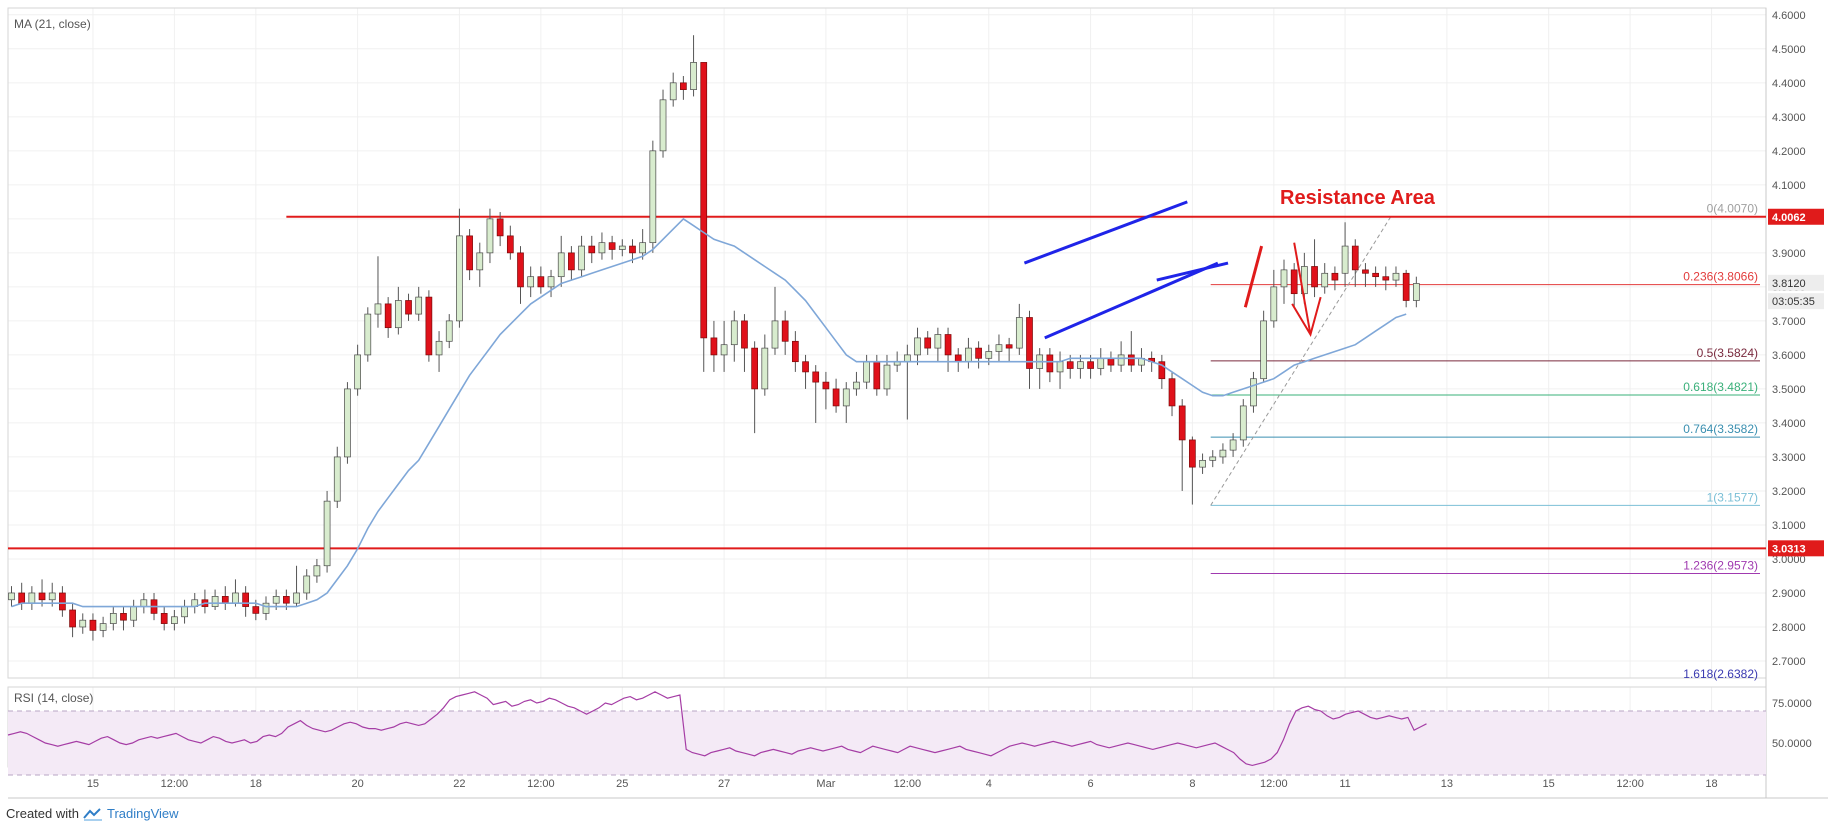  I want to click on fib-level-label: 0(4.0070), so click(1732, 208).